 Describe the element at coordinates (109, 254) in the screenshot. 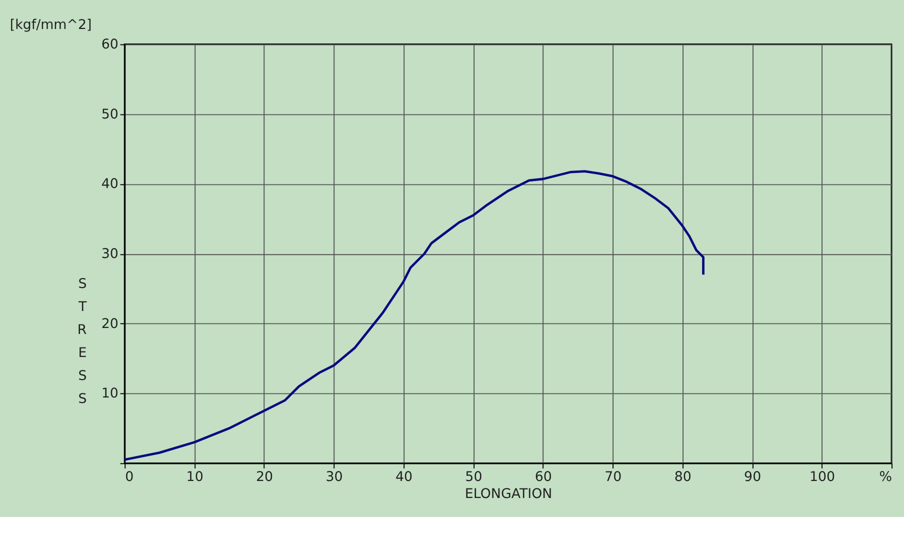

I see `y-tick-label: 30` at that location.